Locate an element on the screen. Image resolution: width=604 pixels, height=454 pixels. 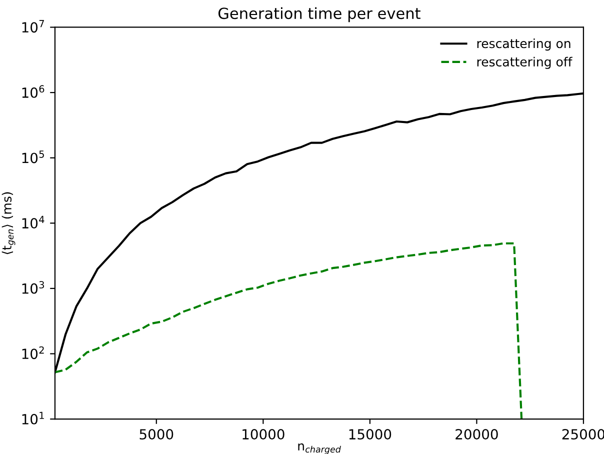
x-tick-label: 5000 is located at coordinates (157, 434).